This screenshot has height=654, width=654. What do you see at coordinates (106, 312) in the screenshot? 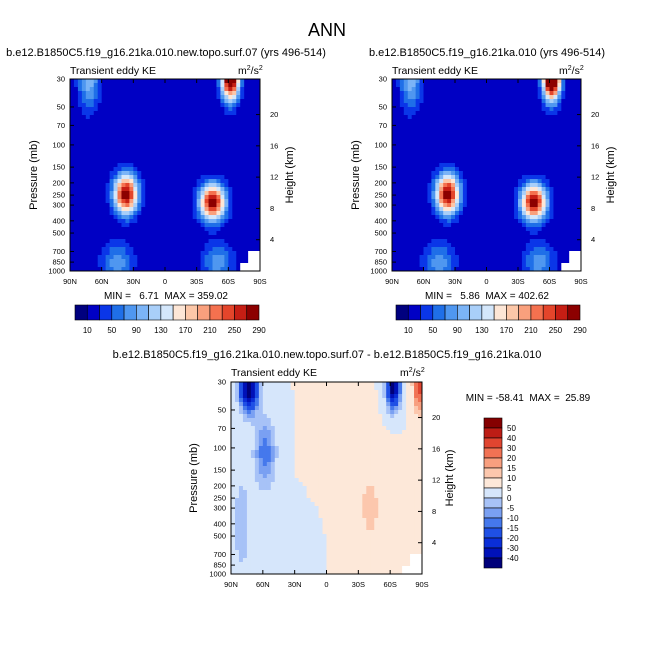
I see `panel-a-colorbar-swatch` at bounding box center [106, 312].